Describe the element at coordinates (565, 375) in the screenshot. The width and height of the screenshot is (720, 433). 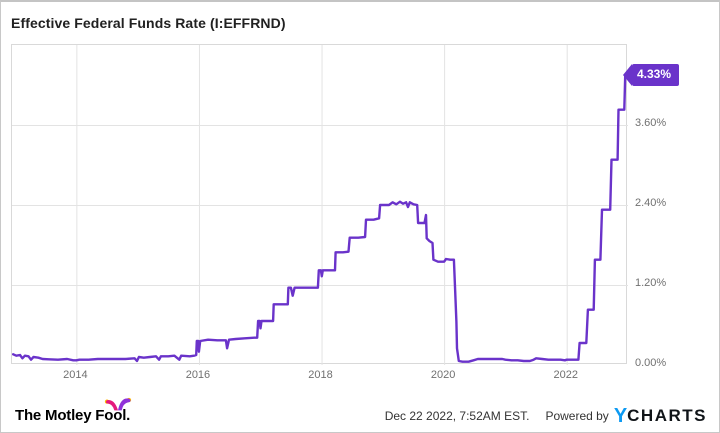
I see `x-tick-label: 2022` at that location.